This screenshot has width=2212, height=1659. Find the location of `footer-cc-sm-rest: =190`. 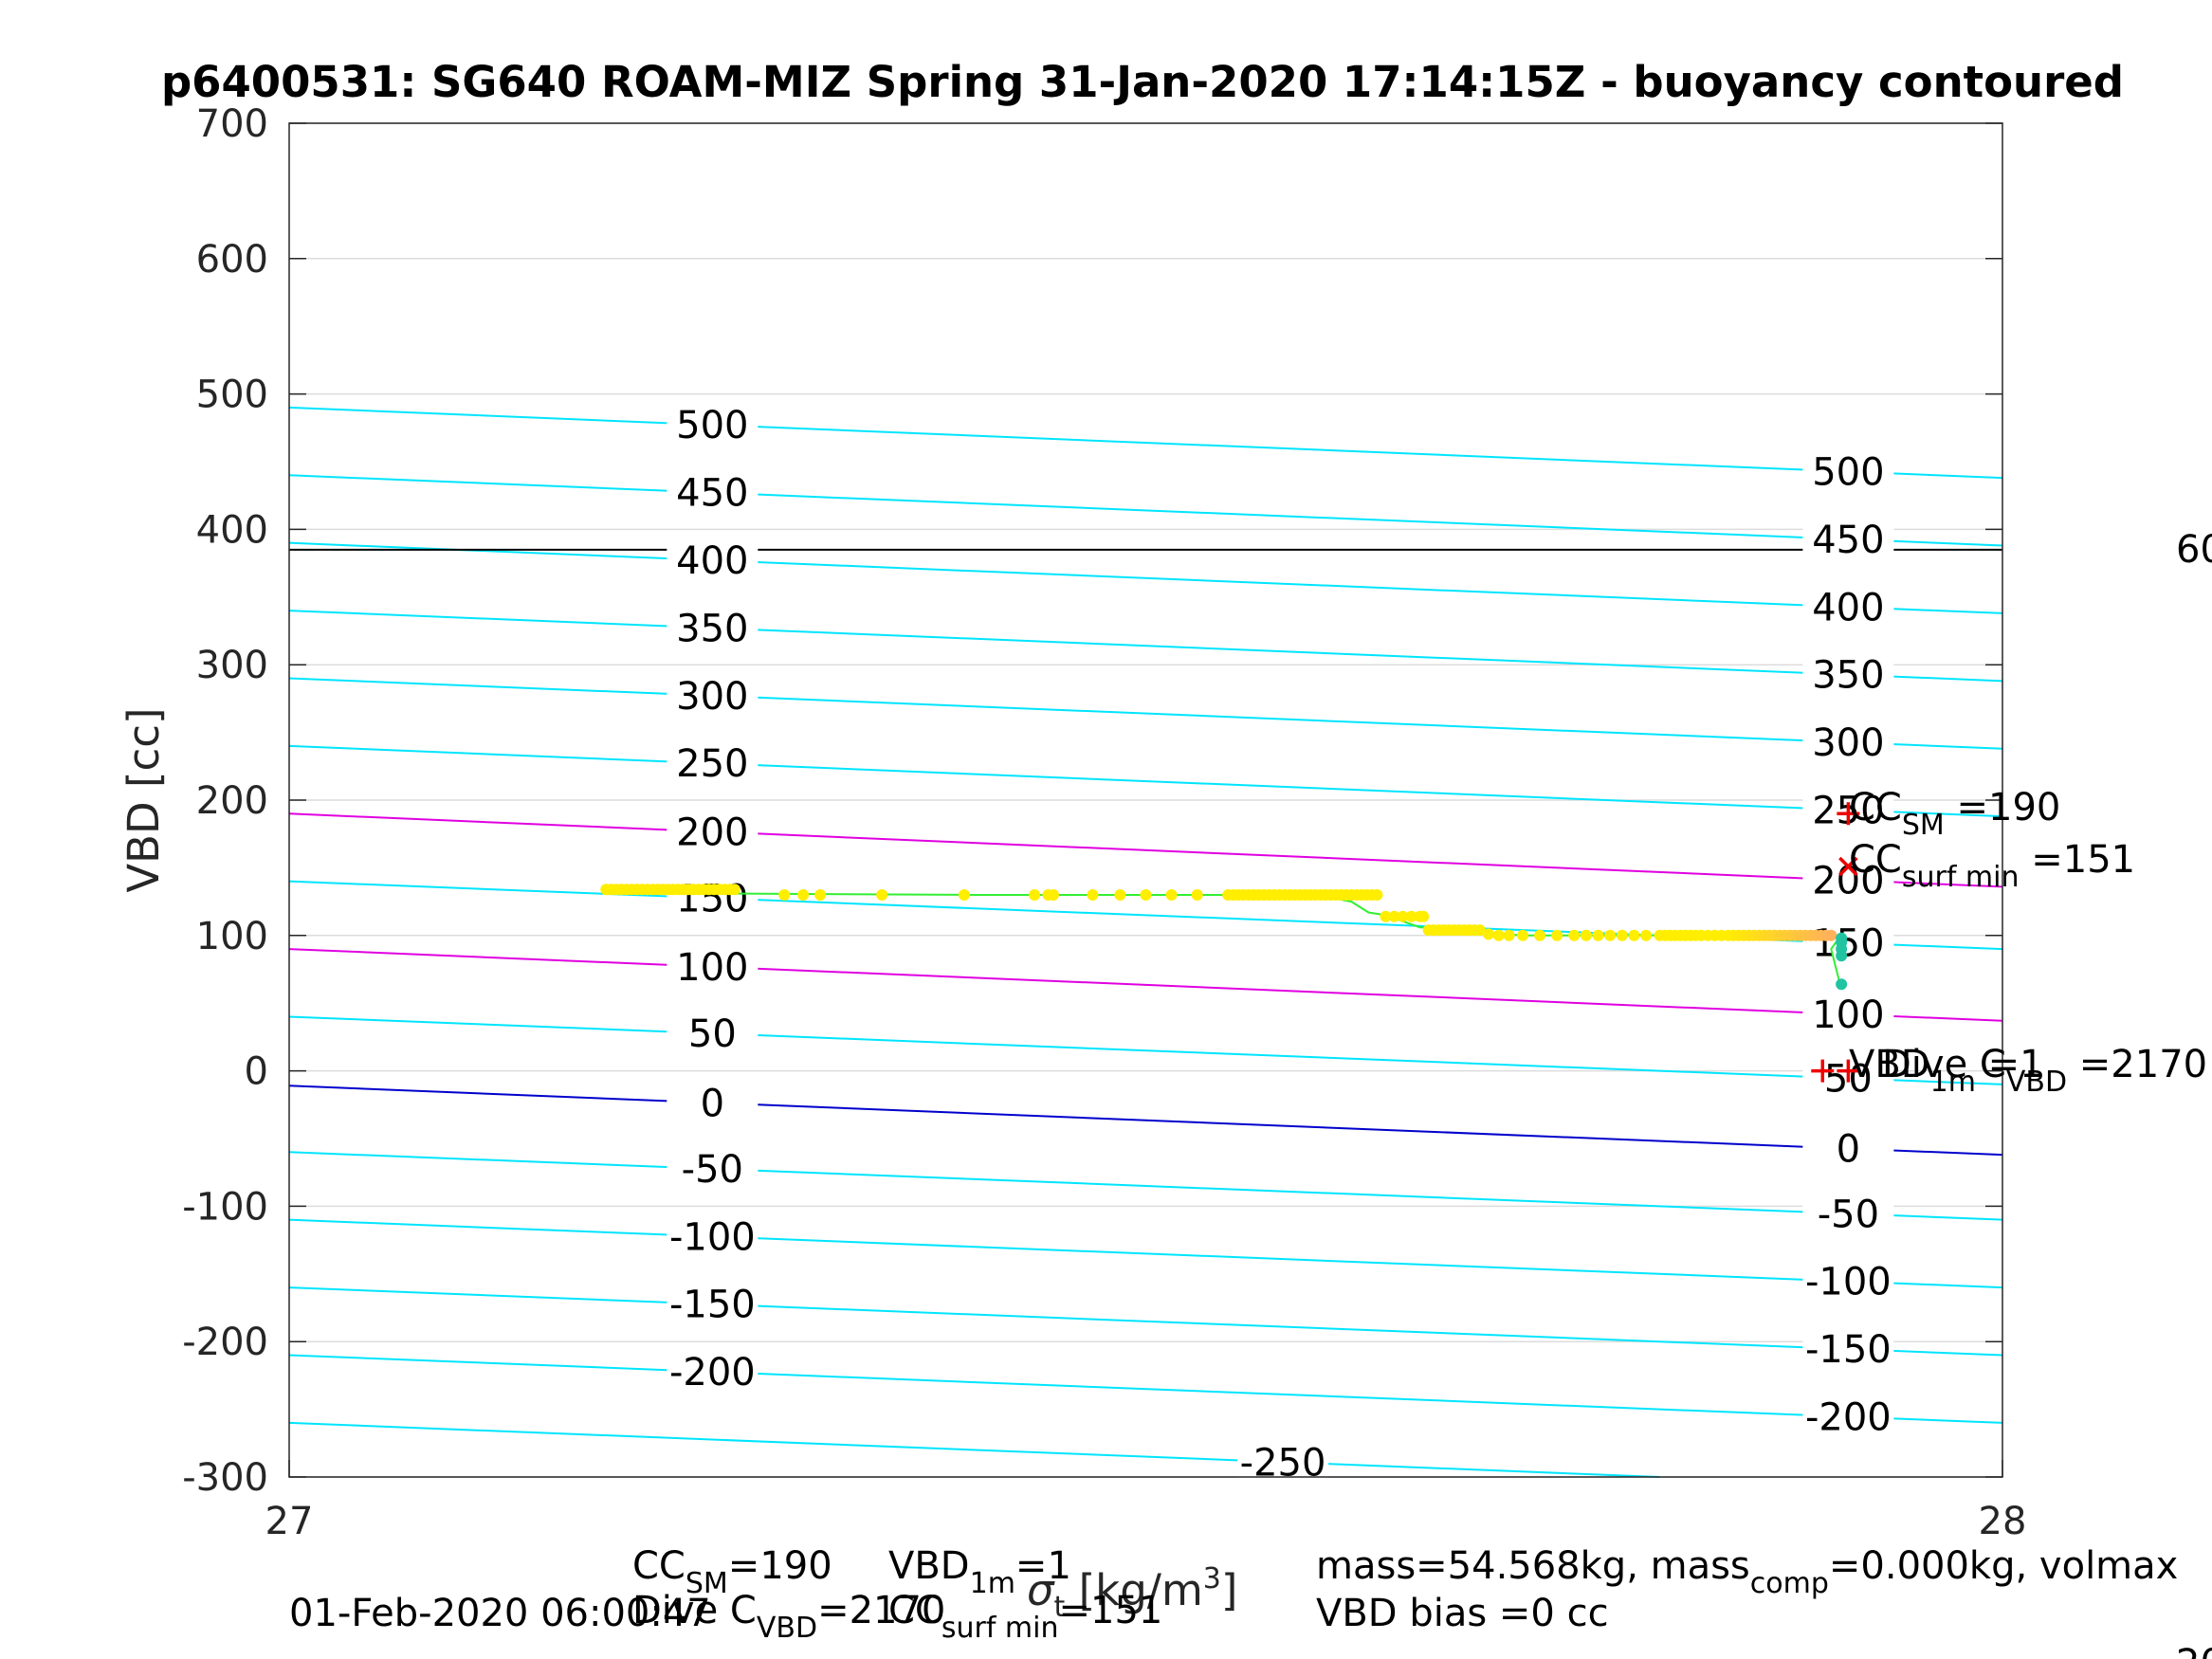

footer-cc-sm-rest: =190 is located at coordinates (780, 1566).